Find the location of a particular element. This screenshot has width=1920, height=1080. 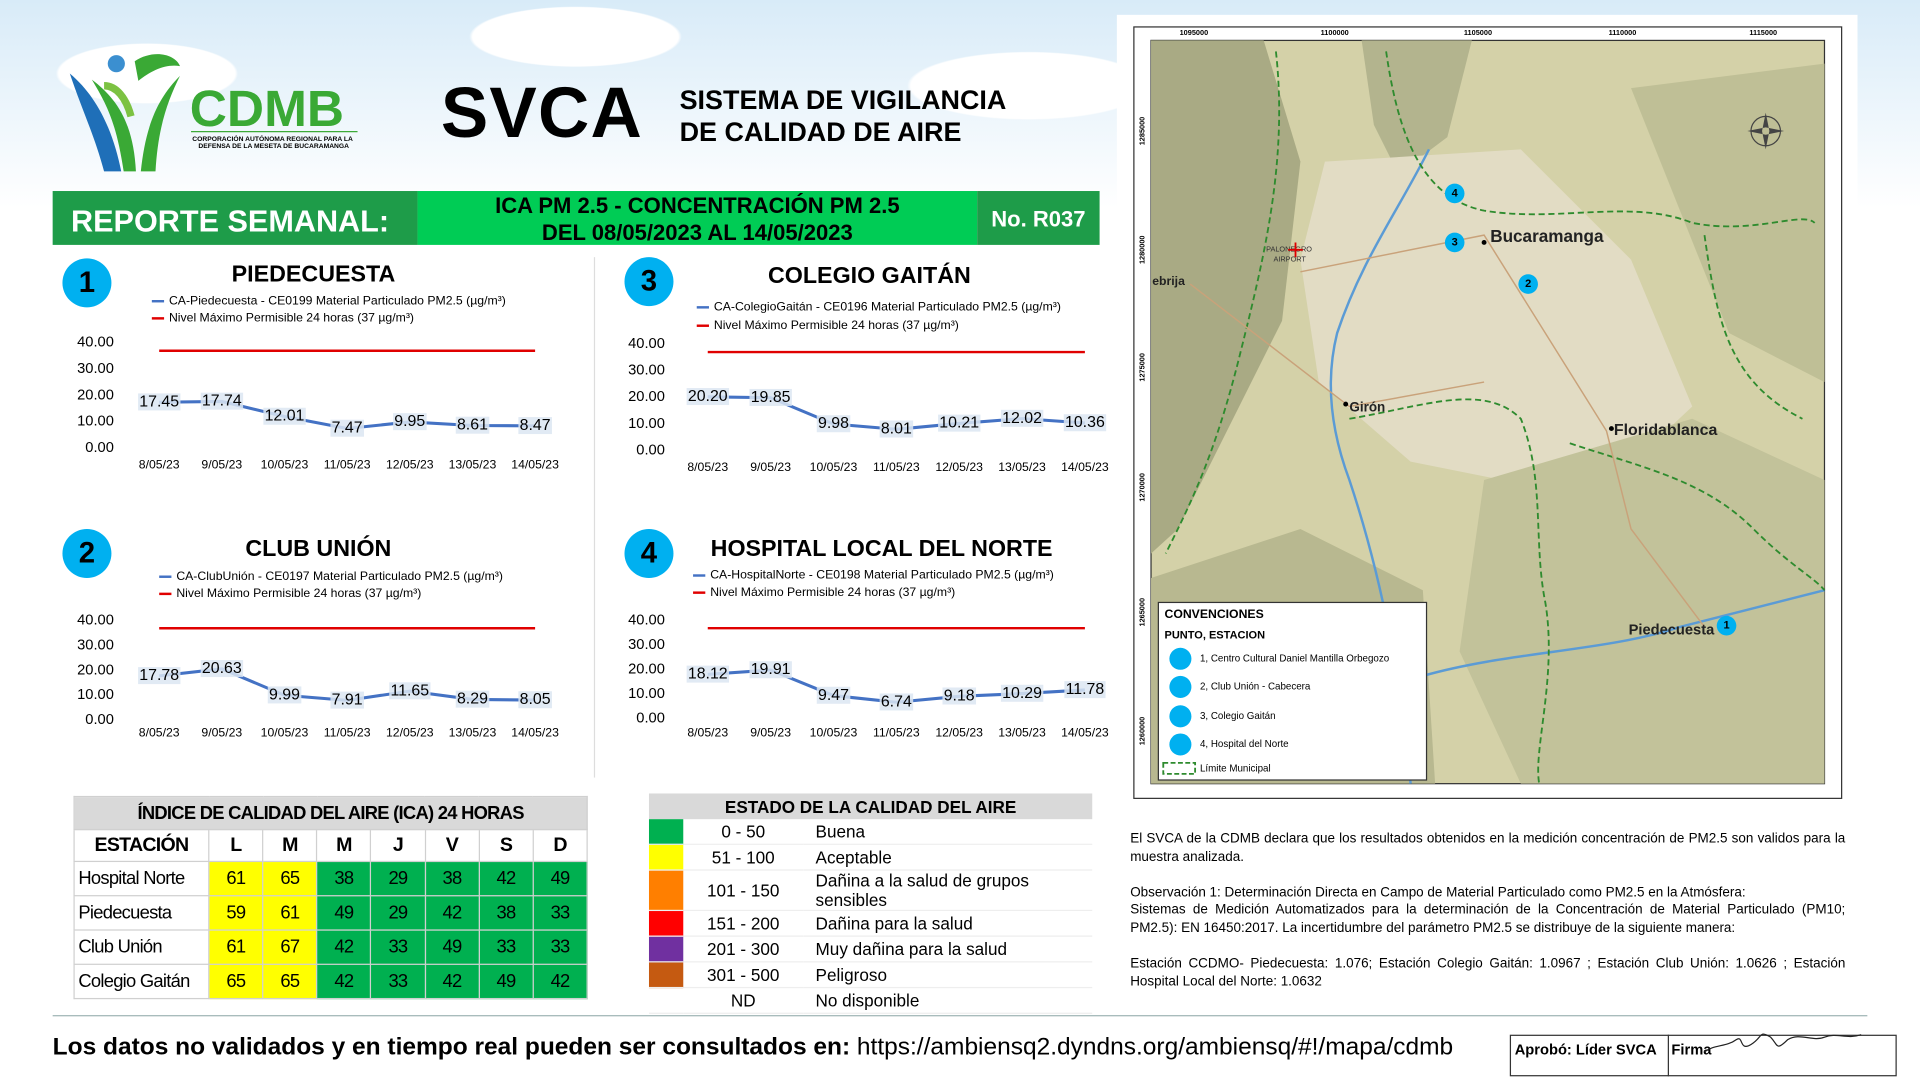

report-title: ICA PM 2.5 - CONCENTRACIÓN PM 2.5 is located at coordinates (697, 205).